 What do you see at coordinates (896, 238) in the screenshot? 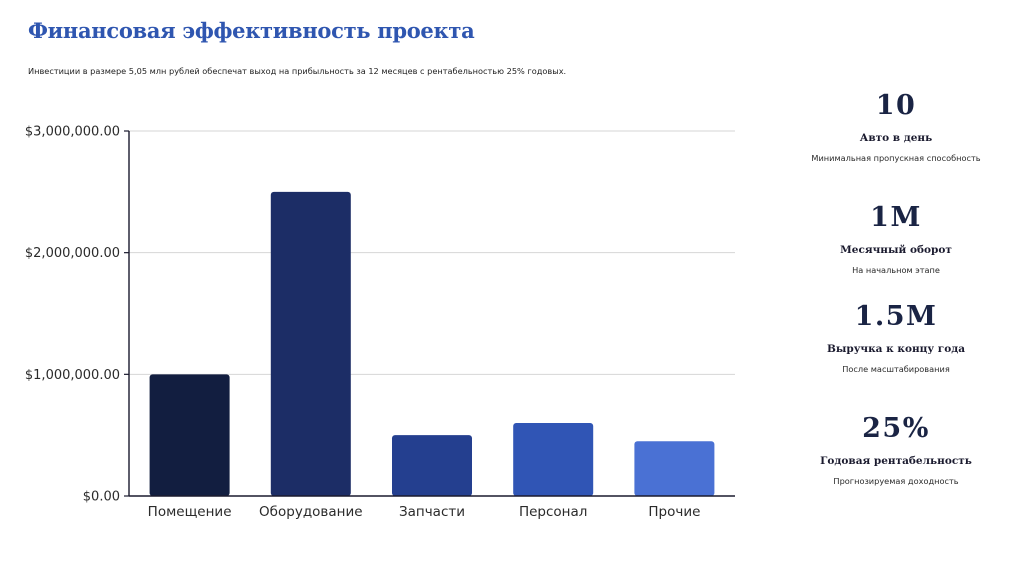
I see `kpi-monthly-turnover: 1M Месячный оборот На начальном этапе` at bounding box center [896, 238].